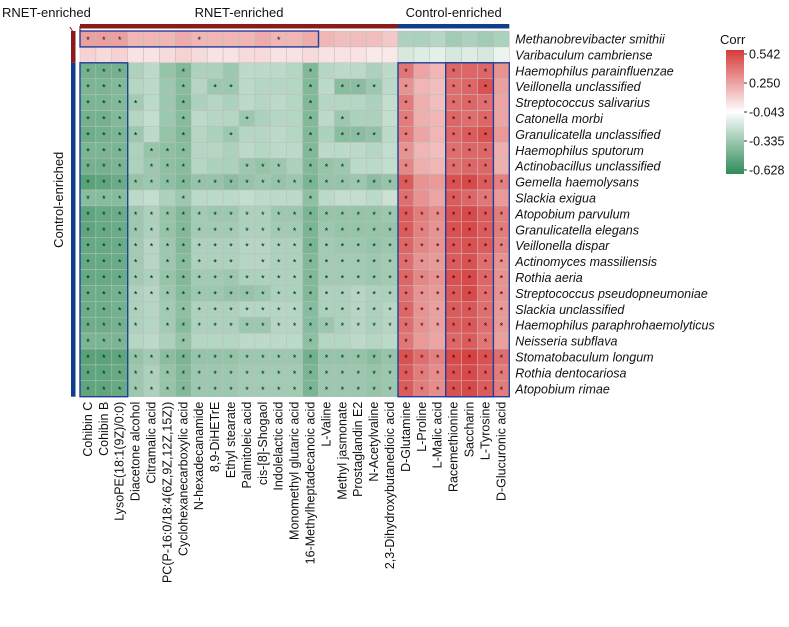 The width and height of the screenshot is (789, 627). What do you see at coordinates (104, 429) in the screenshot?
I see `column-label: Cohibin B` at bounding box center [104, 429].